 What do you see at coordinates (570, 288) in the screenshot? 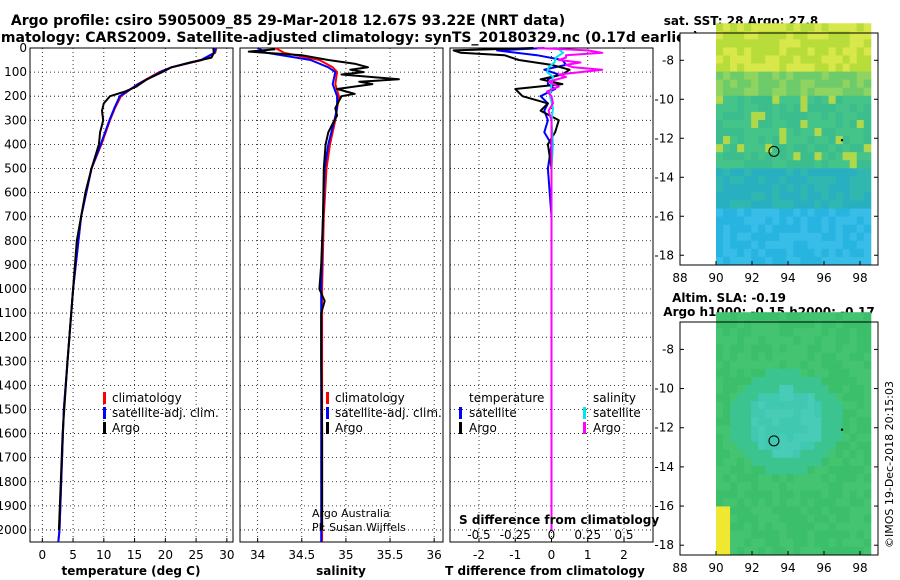
I see `series-line-salinity-argo` at bounding box center [570, 288].